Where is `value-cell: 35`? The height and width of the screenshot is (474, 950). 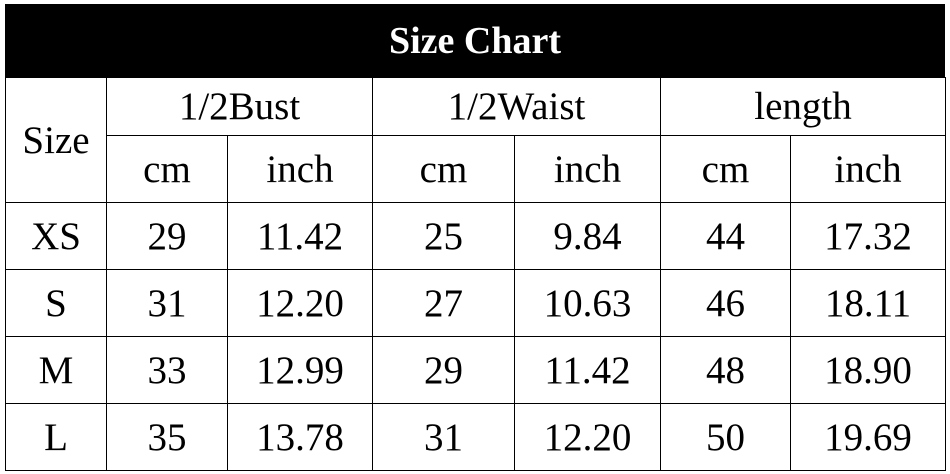
value-cell: 35 is located at coordinates (167, 437).